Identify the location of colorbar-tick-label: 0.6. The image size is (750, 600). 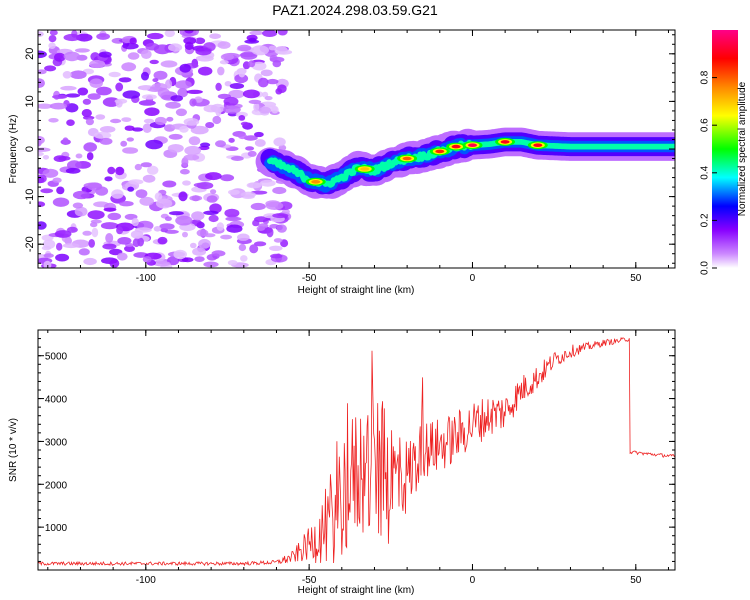
(705, 125).